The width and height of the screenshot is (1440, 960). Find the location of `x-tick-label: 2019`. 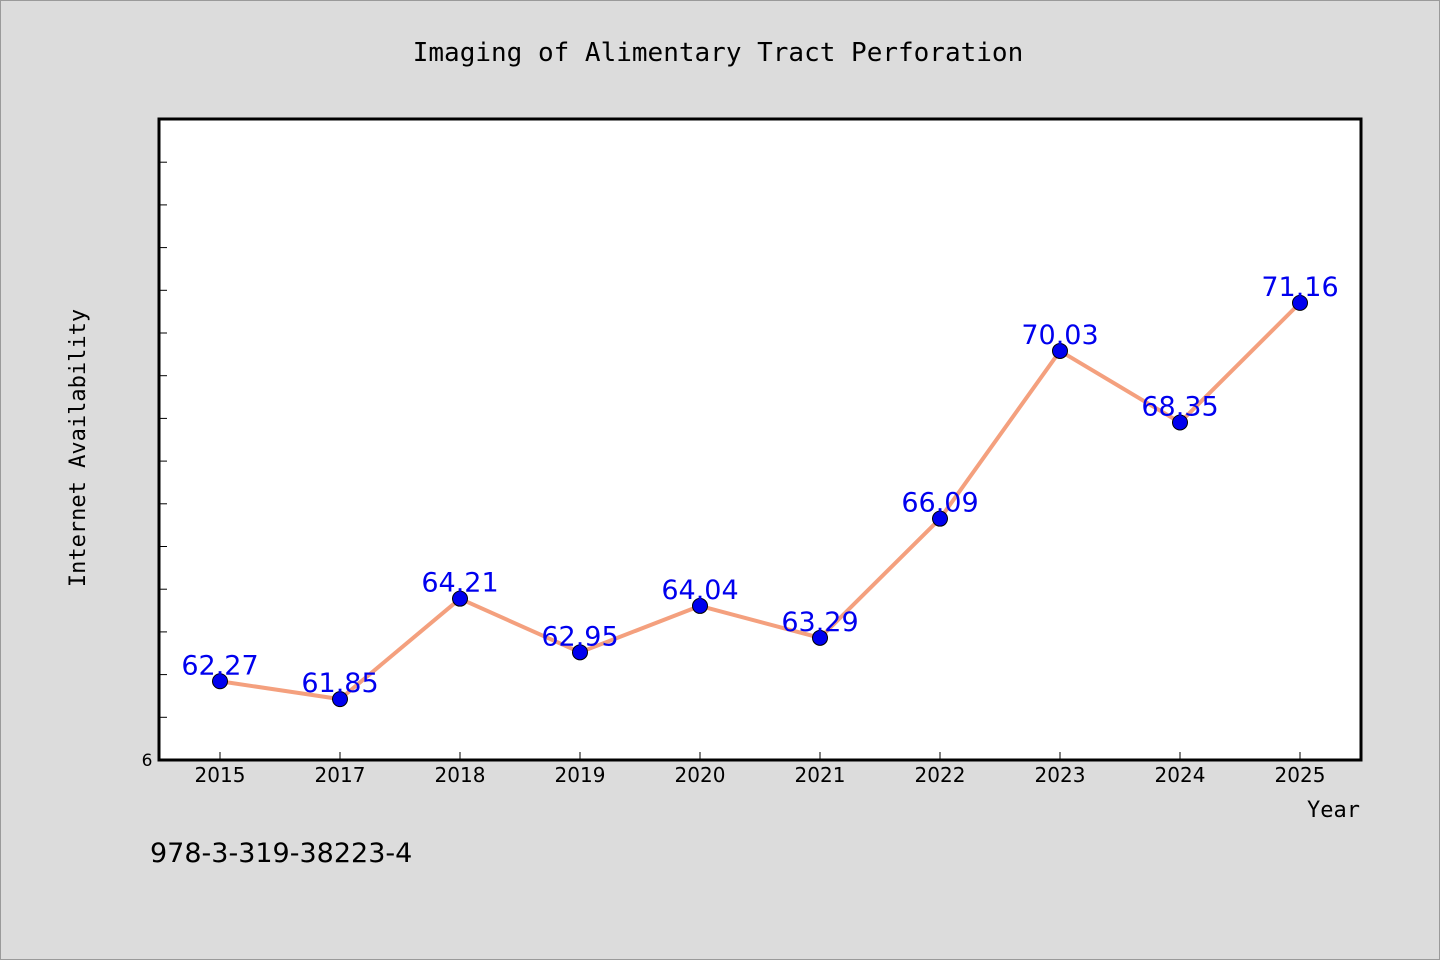

x-tick-label: 2019 is located at coordinates (580, 775).